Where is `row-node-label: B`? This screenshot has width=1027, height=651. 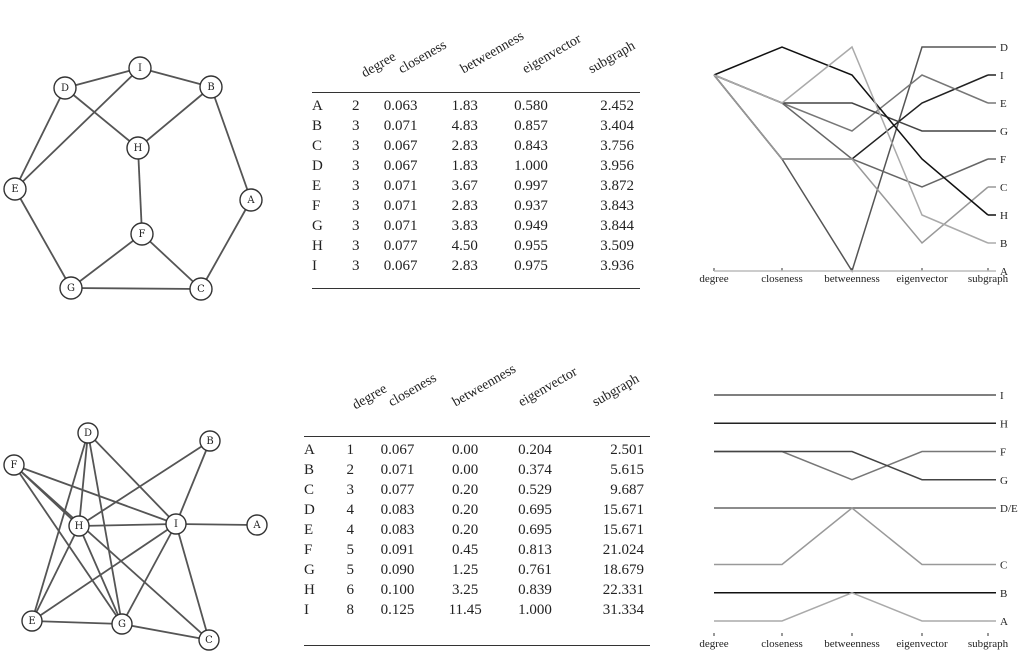
row-node-label: B is located at coordinates (317, 126).